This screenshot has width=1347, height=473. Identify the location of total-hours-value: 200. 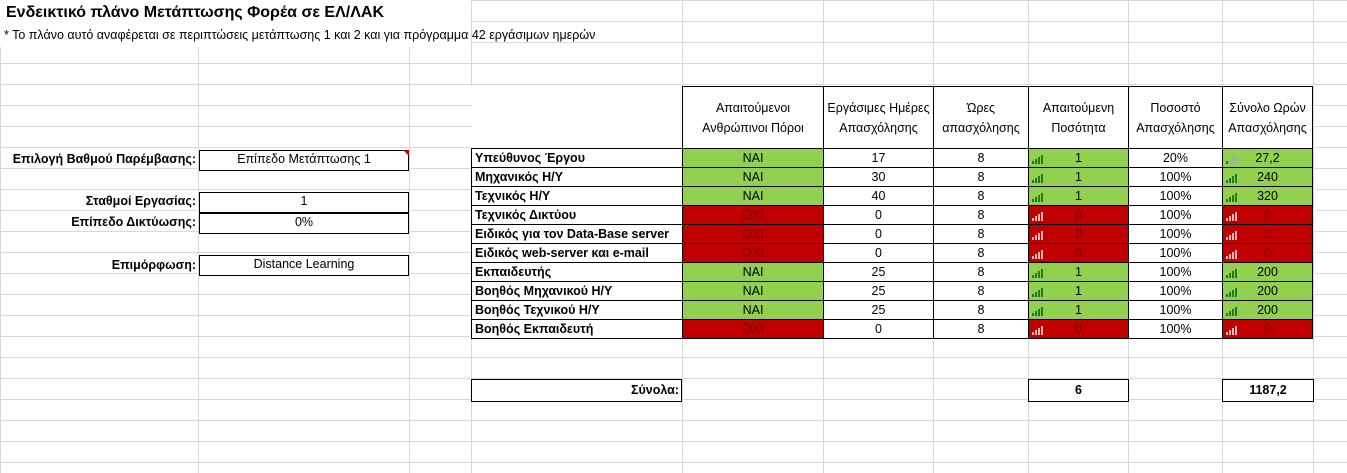
(1267, 272).